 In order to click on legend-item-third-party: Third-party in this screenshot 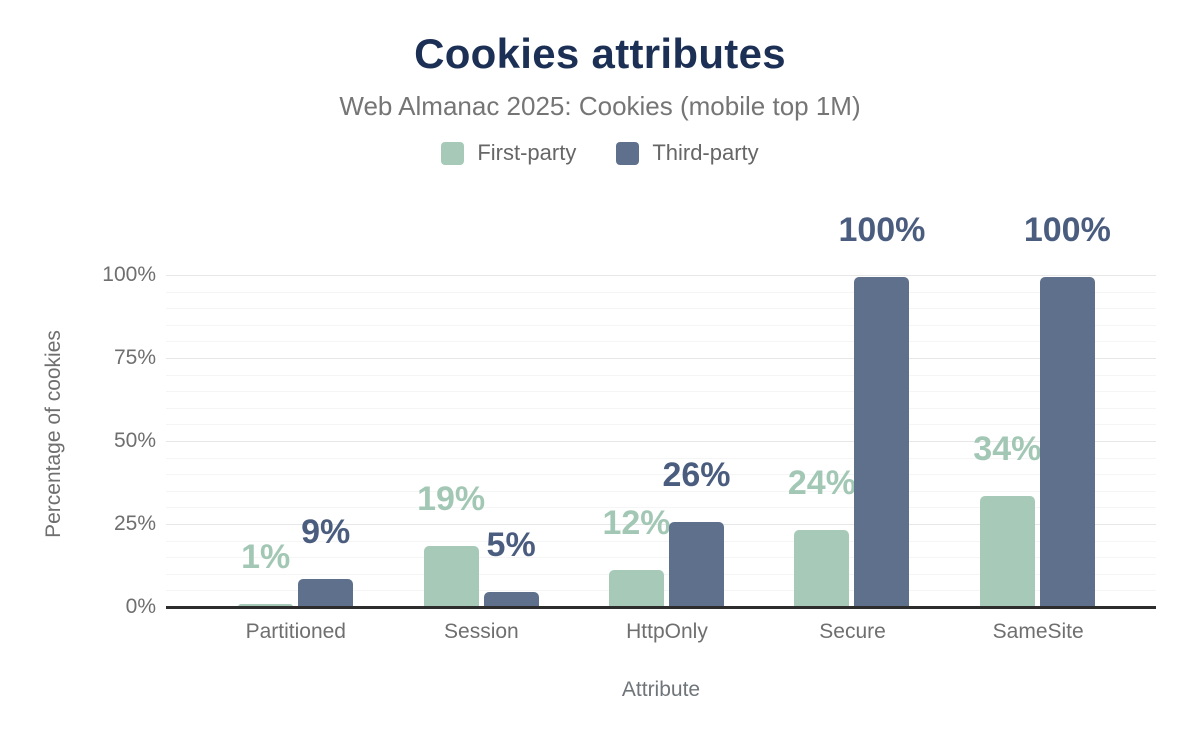, I will do `click(687, 153)`.